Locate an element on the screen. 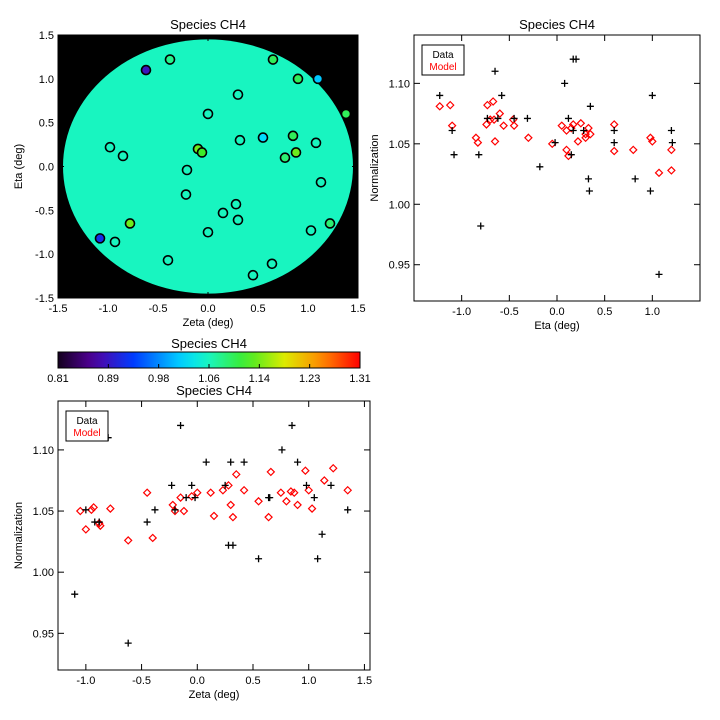 This screenshot has height=720, width=720. eta-plot-xtick-label: 0.0 is located at coordinates (556, 312).